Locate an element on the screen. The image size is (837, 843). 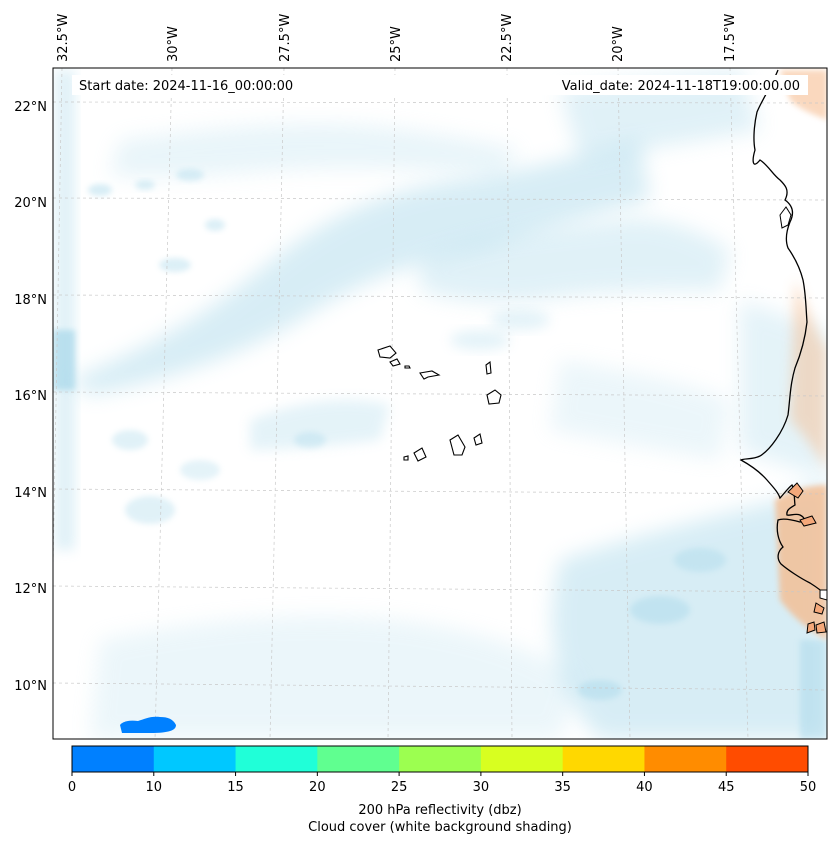
colorbar-tick-label: 20 is located at coordinates (317, 787).